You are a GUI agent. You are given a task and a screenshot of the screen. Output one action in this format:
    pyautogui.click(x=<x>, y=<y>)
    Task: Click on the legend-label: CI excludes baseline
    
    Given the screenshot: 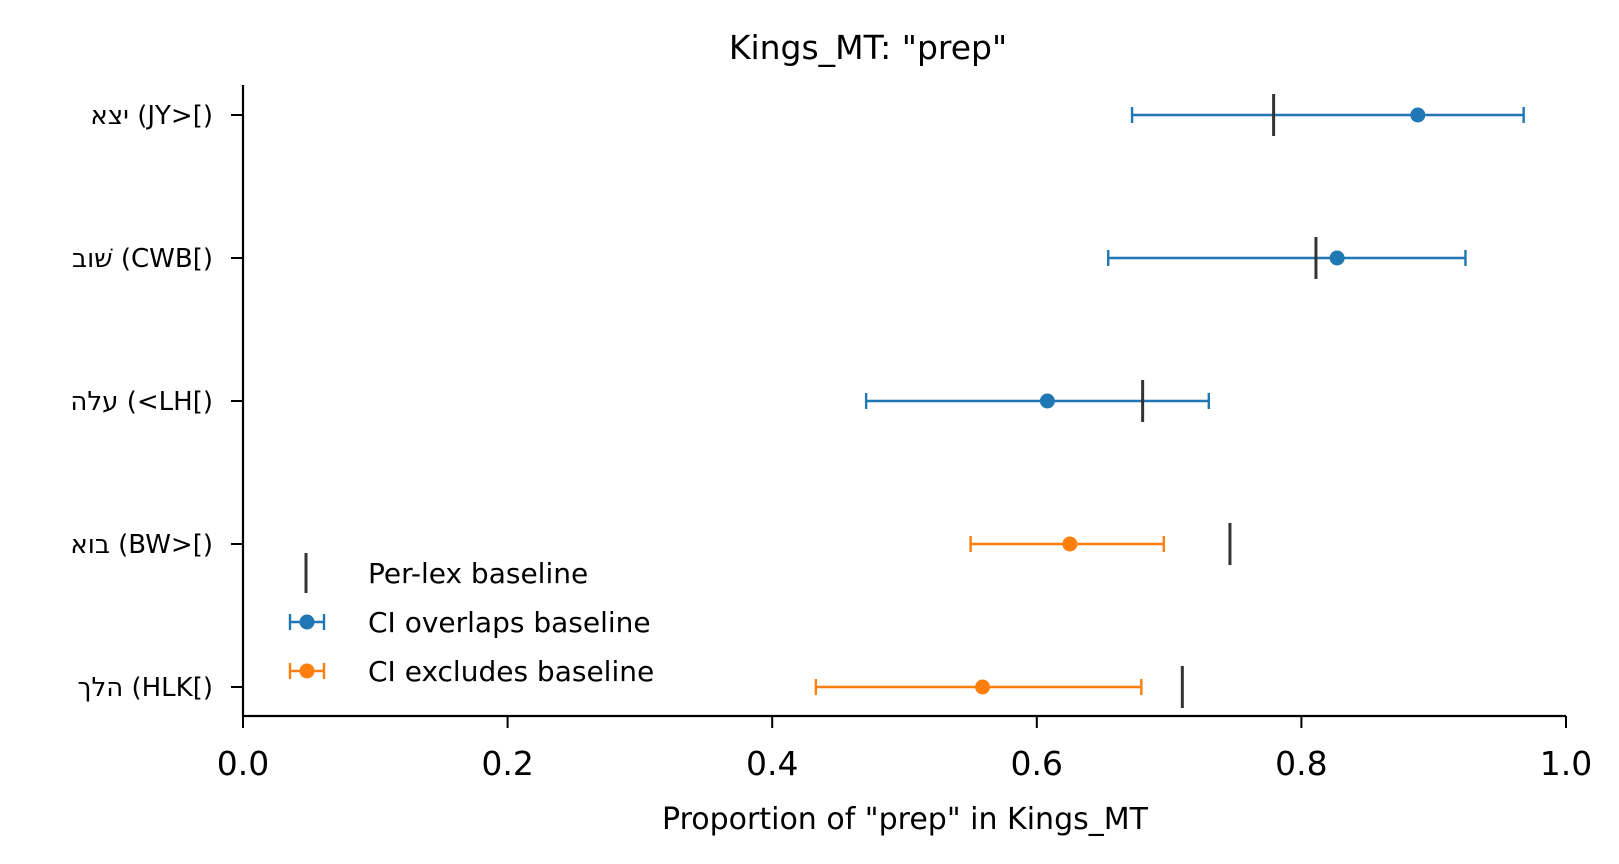 What is the action you would take?
    pyautogui.click(x=511, y=671)
    